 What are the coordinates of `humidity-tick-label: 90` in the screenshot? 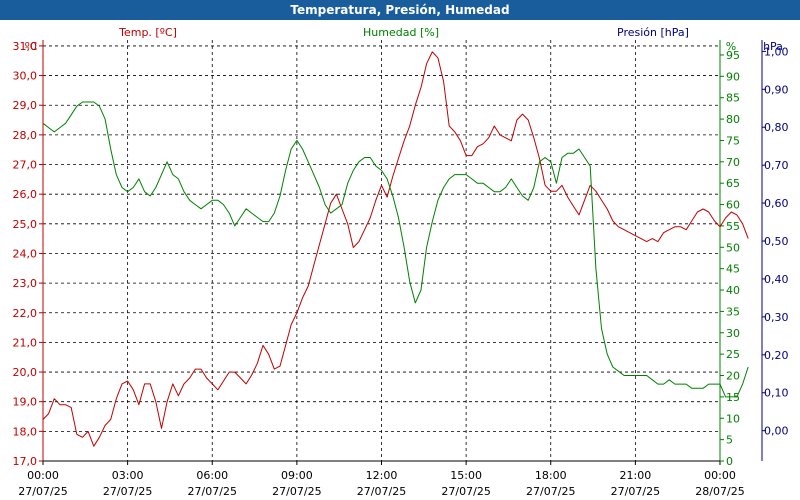 It's located at (733, 76).